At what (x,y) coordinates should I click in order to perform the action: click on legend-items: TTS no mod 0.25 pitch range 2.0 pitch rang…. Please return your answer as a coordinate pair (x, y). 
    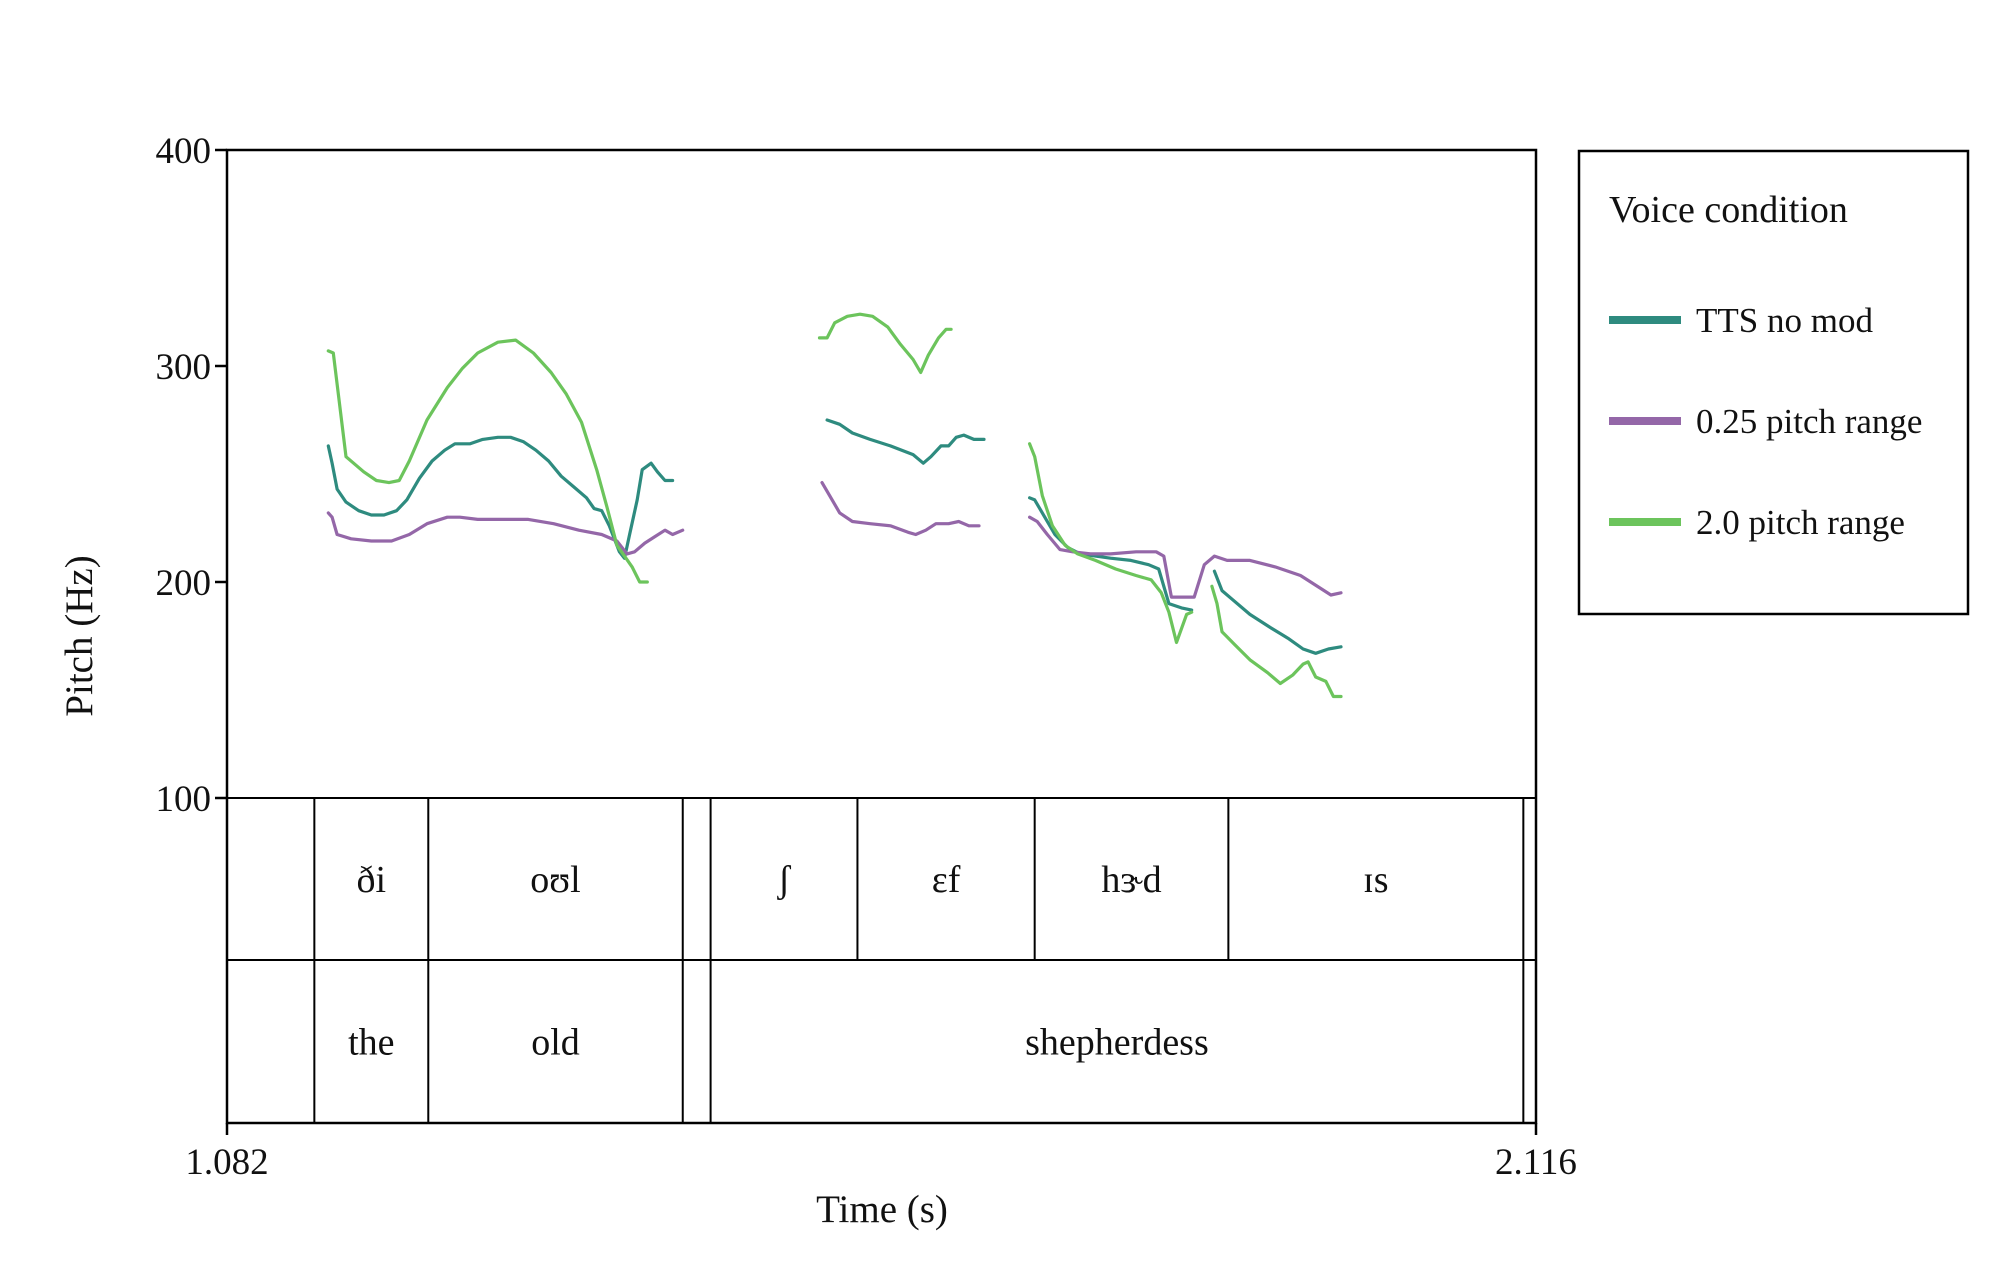
    Looking at the image, I should click on (1765, 421).